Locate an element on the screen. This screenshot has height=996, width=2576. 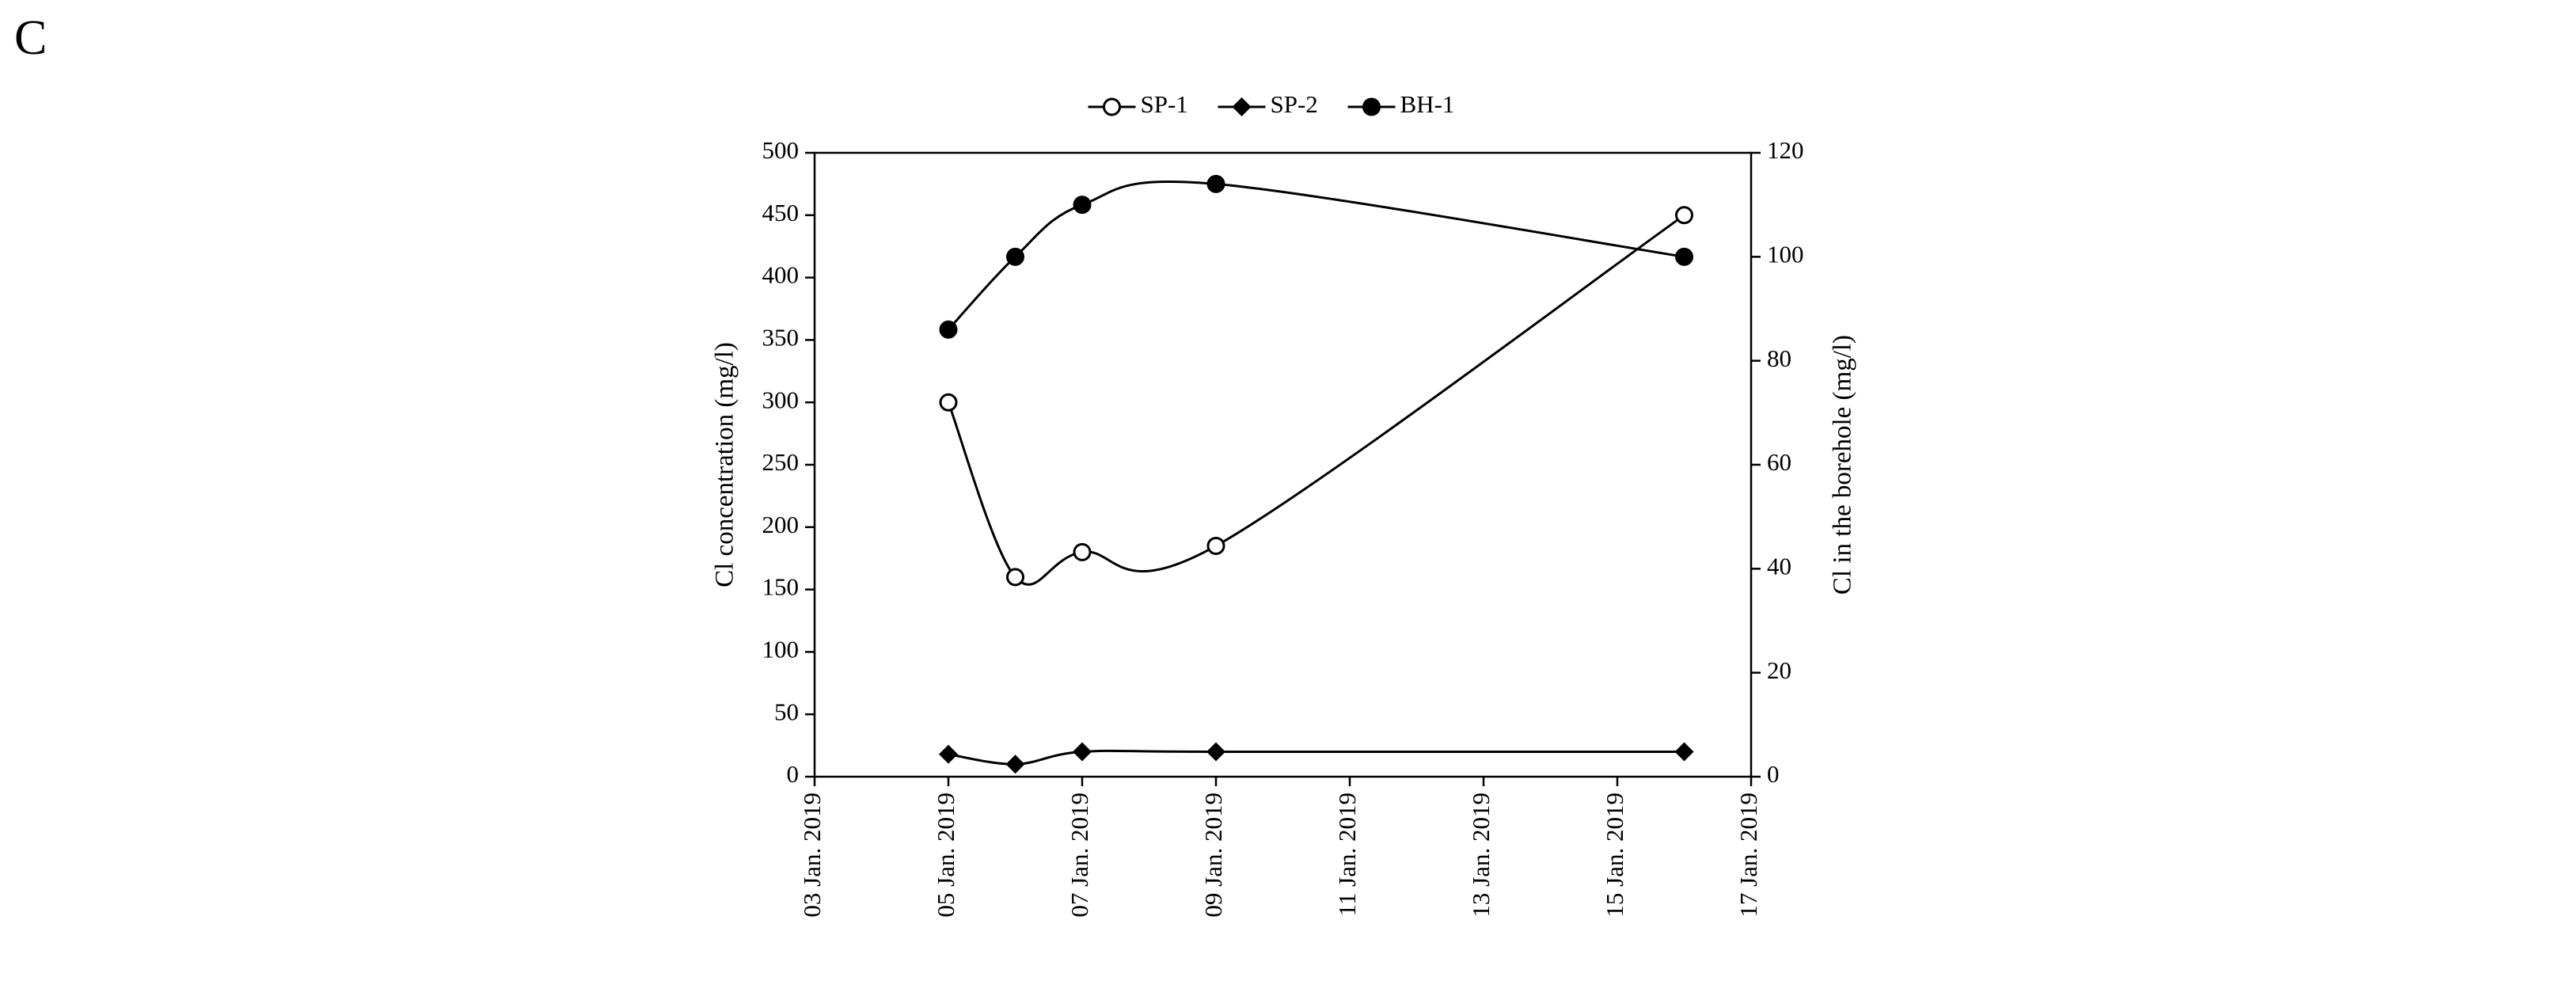
y2-axis-label: Cl in the borehole (mg/l) is located at coordinates (1843, 465).